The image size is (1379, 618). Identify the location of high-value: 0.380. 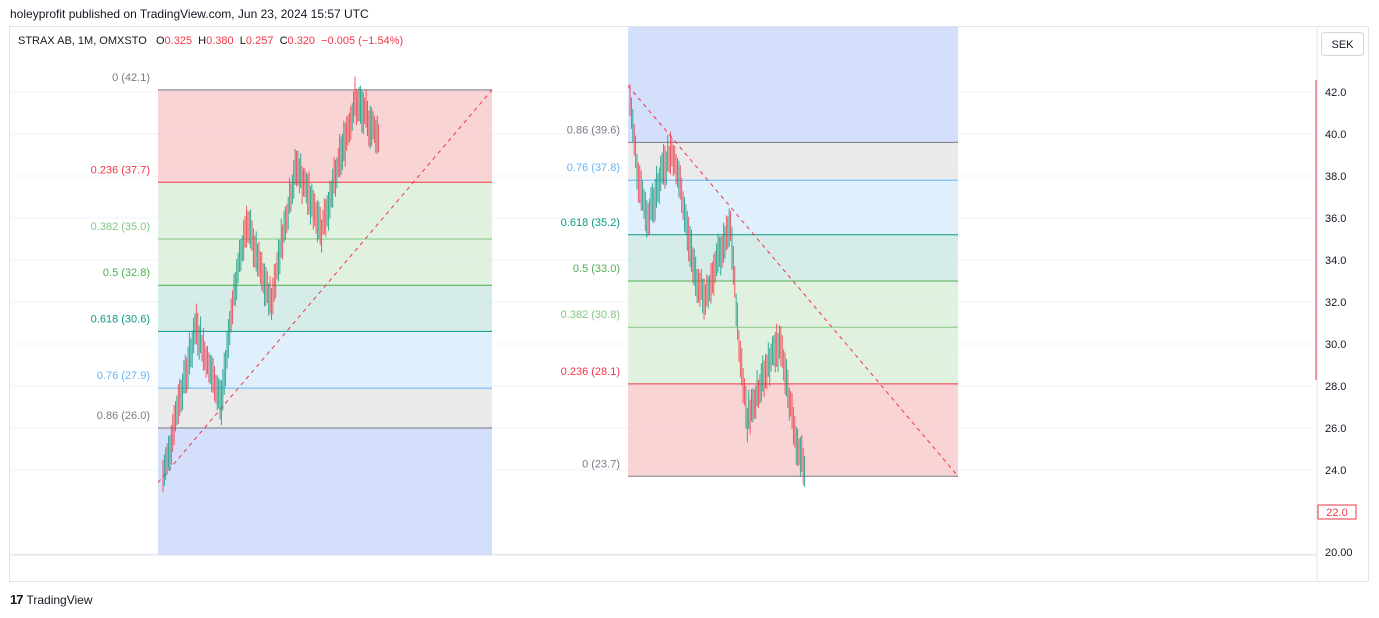
(220, 41).